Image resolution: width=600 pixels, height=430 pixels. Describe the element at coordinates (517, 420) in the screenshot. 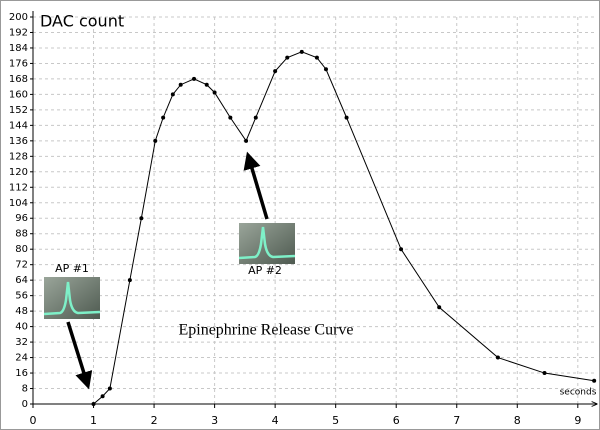

I see `x-tick-label: 8` at that location.